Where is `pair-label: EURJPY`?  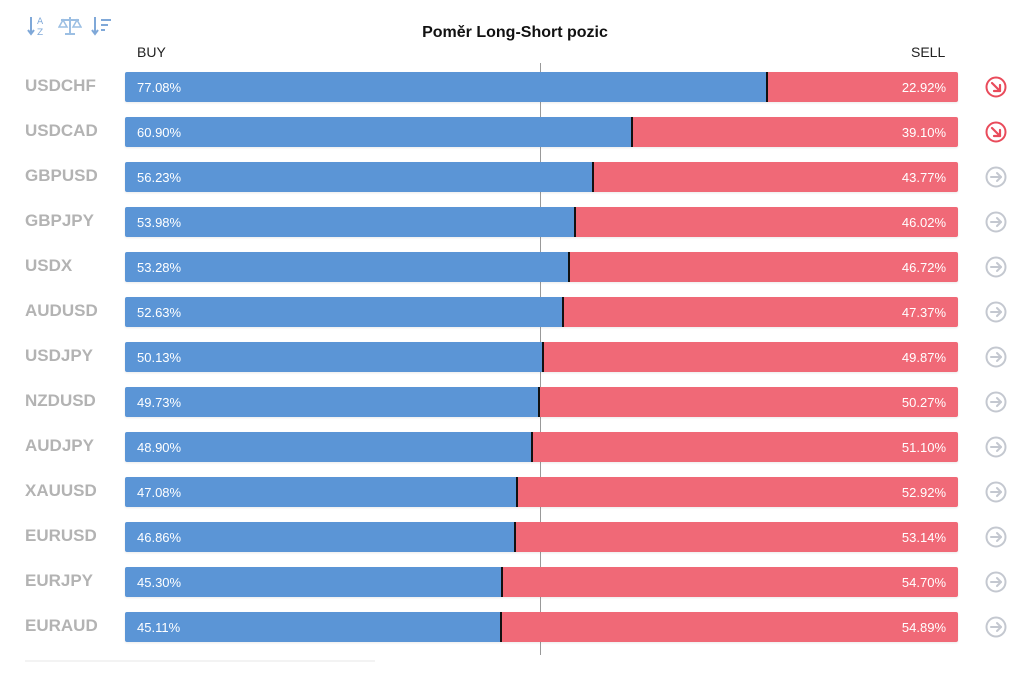 pair-label: EURJPY is located at coordinates (59, 580).